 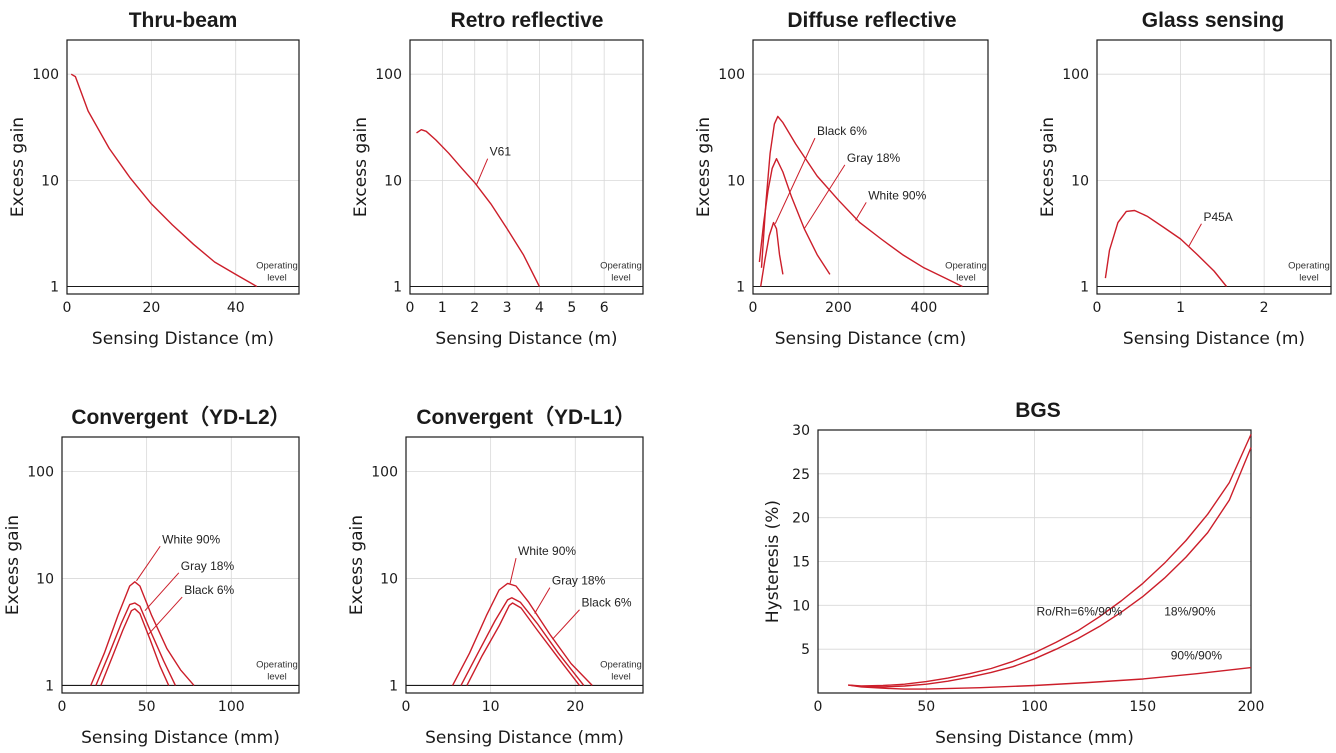 I want to click on x-tick-label: 50, so click(x=926, y=707).